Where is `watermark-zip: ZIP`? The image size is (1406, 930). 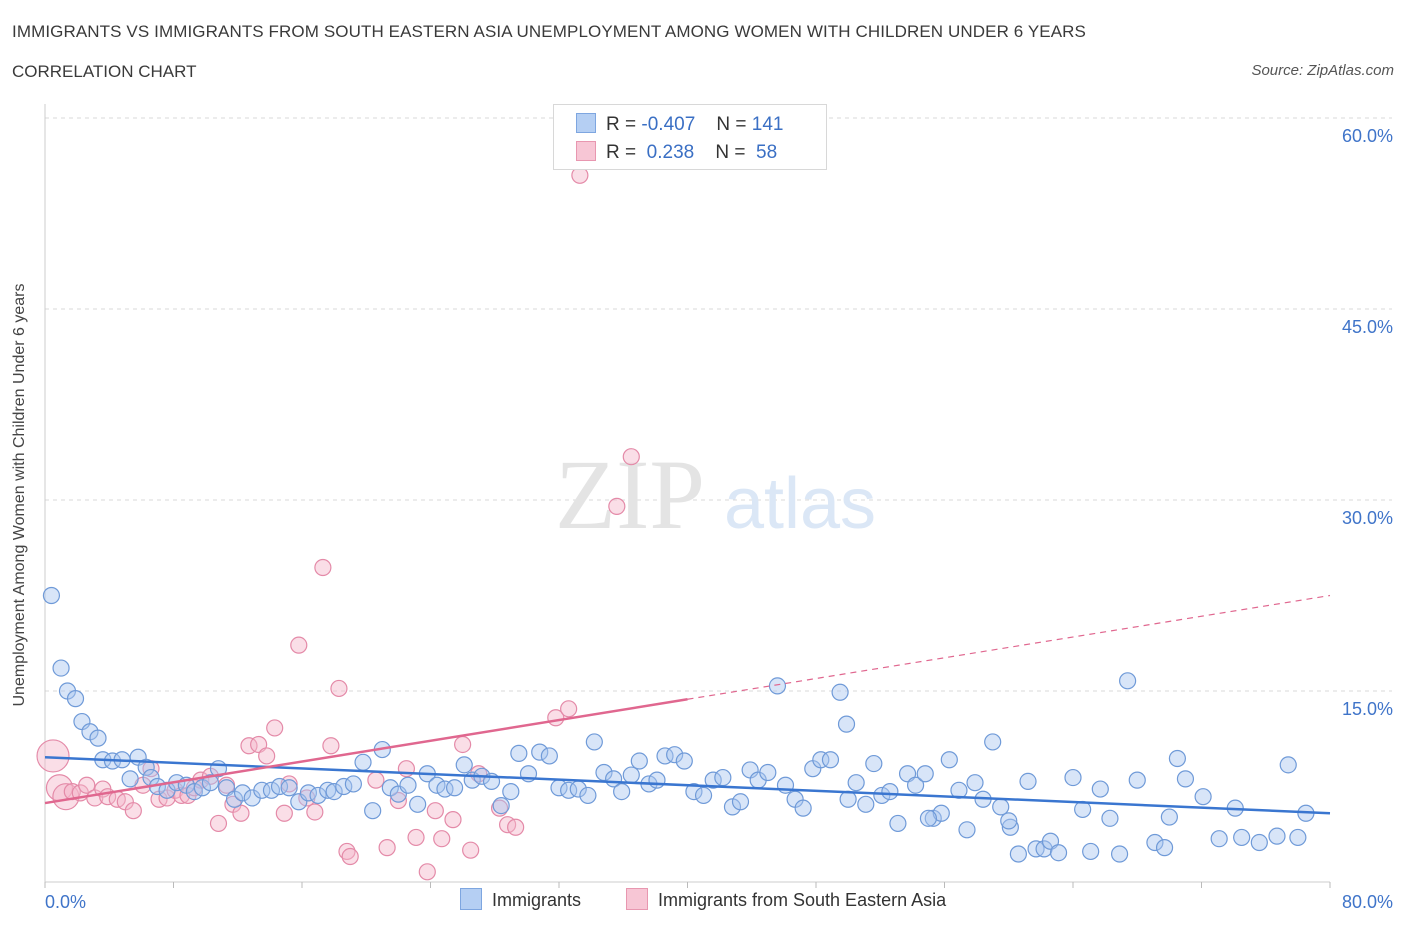 watermark-zip: ZIP is located at coordinates (630, 494).